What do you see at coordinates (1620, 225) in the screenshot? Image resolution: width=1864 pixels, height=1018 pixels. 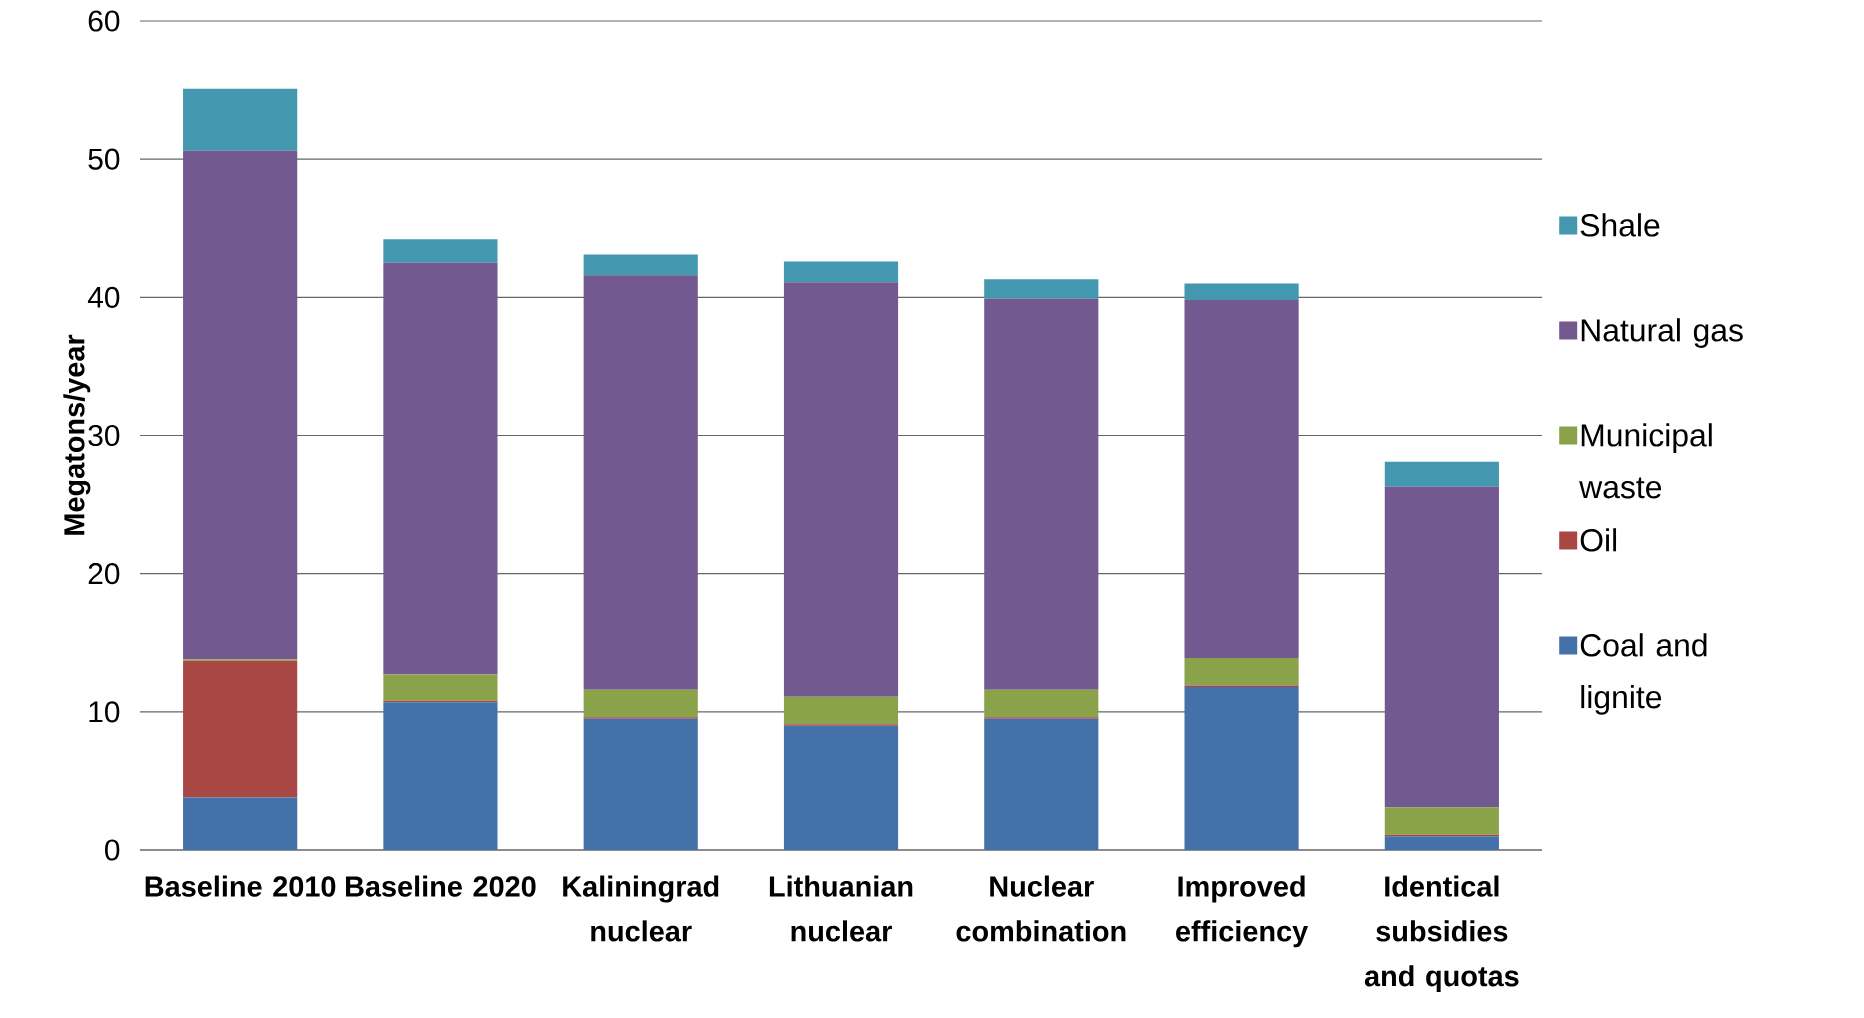 I see `legend-label: Shale` at bounding box center [1620, 225].